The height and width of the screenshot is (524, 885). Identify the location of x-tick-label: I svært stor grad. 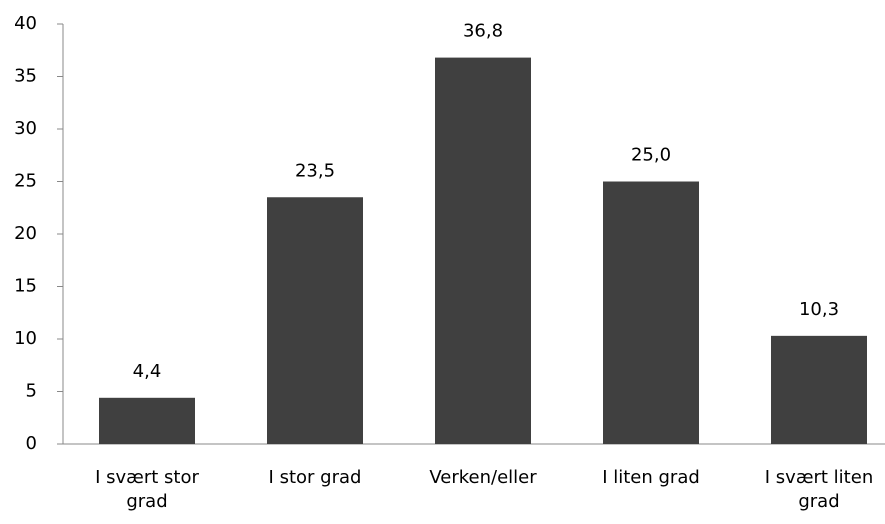
(147, 489).